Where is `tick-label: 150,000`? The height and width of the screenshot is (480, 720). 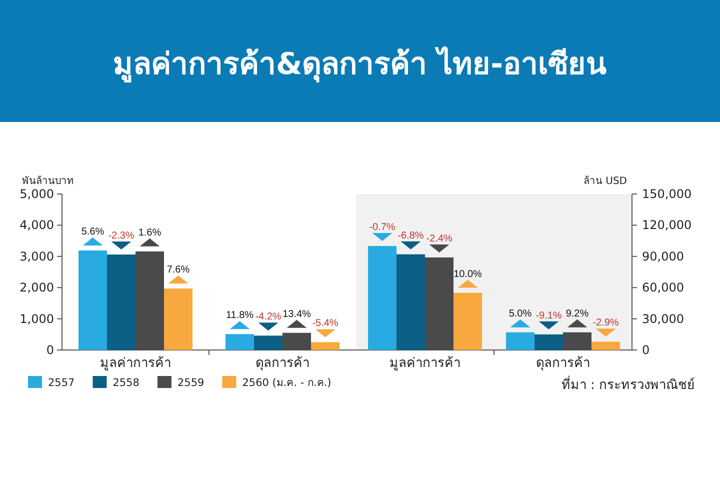 tick-label: 150,000 is located at coordinates (667, 194).